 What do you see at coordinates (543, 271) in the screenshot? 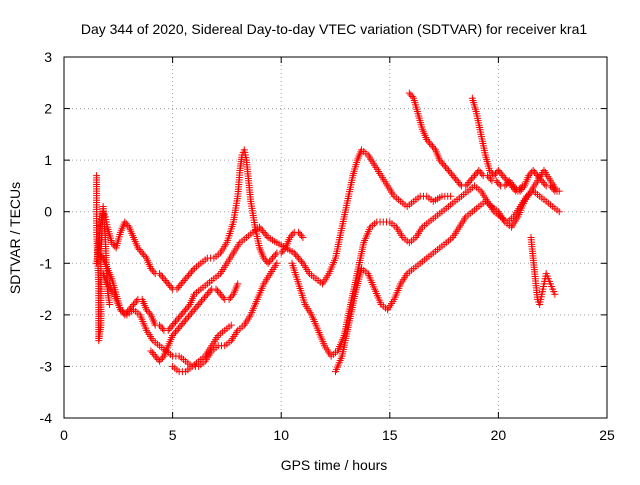
I see `series-track-j` at bounding box center [543, 271].